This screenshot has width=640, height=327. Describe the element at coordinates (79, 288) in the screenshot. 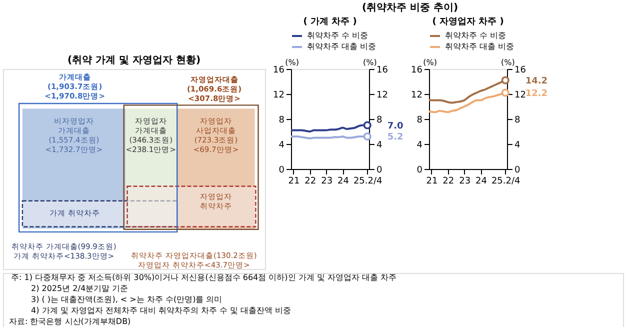

I see `text: 2) 2025년 2/4분기말 기준` at that location.